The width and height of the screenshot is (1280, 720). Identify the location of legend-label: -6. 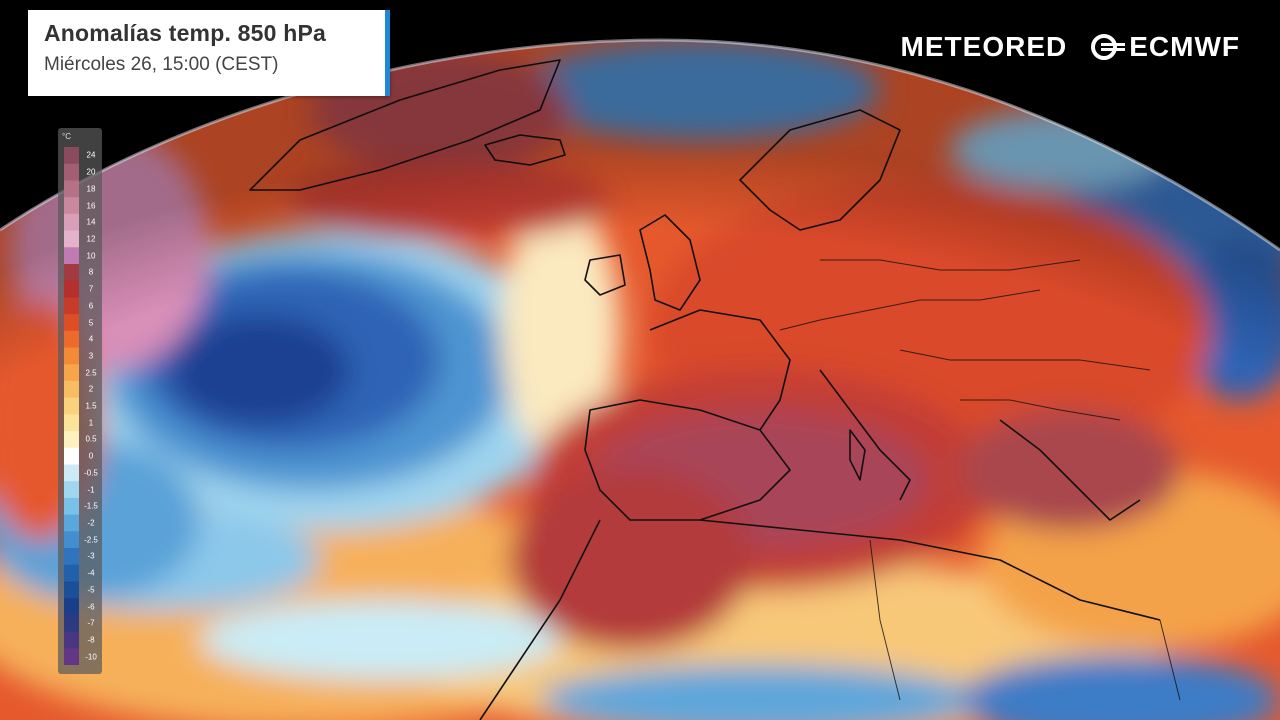
(91, 606).